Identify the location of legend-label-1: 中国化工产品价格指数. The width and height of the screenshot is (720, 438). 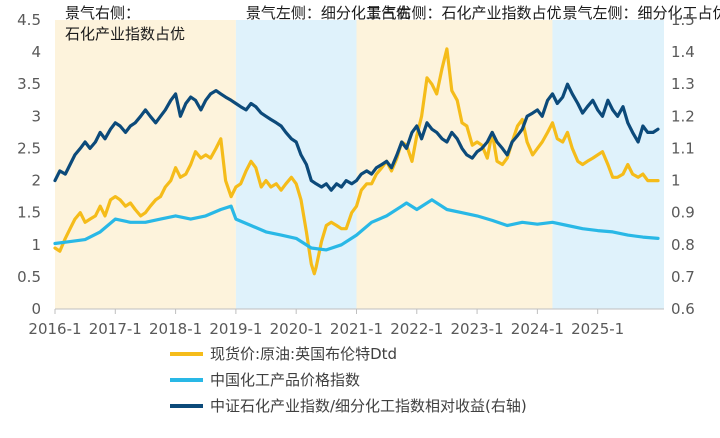
(285, 380).